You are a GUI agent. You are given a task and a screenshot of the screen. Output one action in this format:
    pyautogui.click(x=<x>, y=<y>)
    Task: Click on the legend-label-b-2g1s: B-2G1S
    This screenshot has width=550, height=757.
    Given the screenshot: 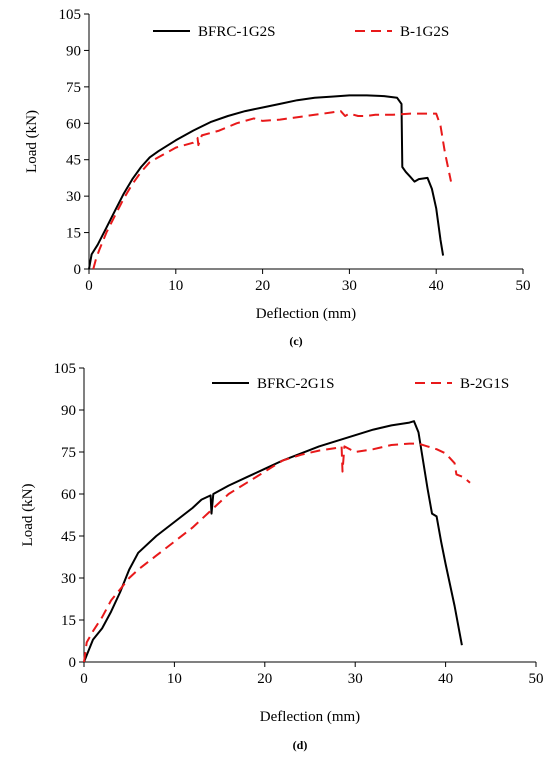 What is the action you would take?
    pyautogui.click(x=484, y=384)
    